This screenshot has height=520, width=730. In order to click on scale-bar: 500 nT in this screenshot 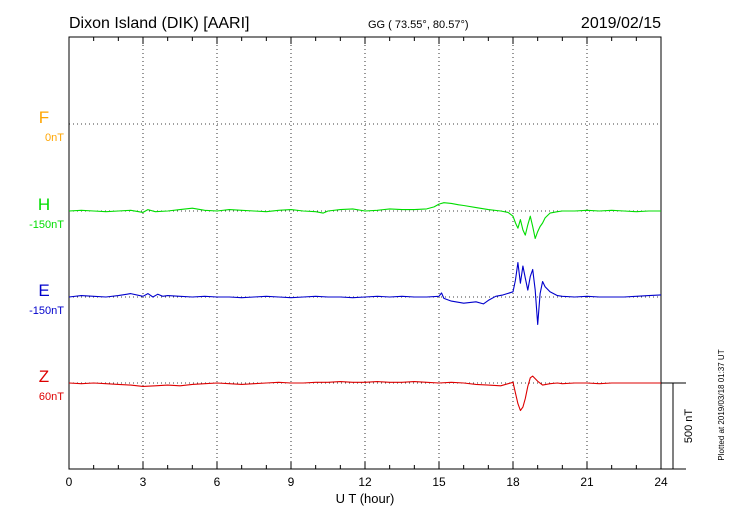, I will do `click(678, 426)`.